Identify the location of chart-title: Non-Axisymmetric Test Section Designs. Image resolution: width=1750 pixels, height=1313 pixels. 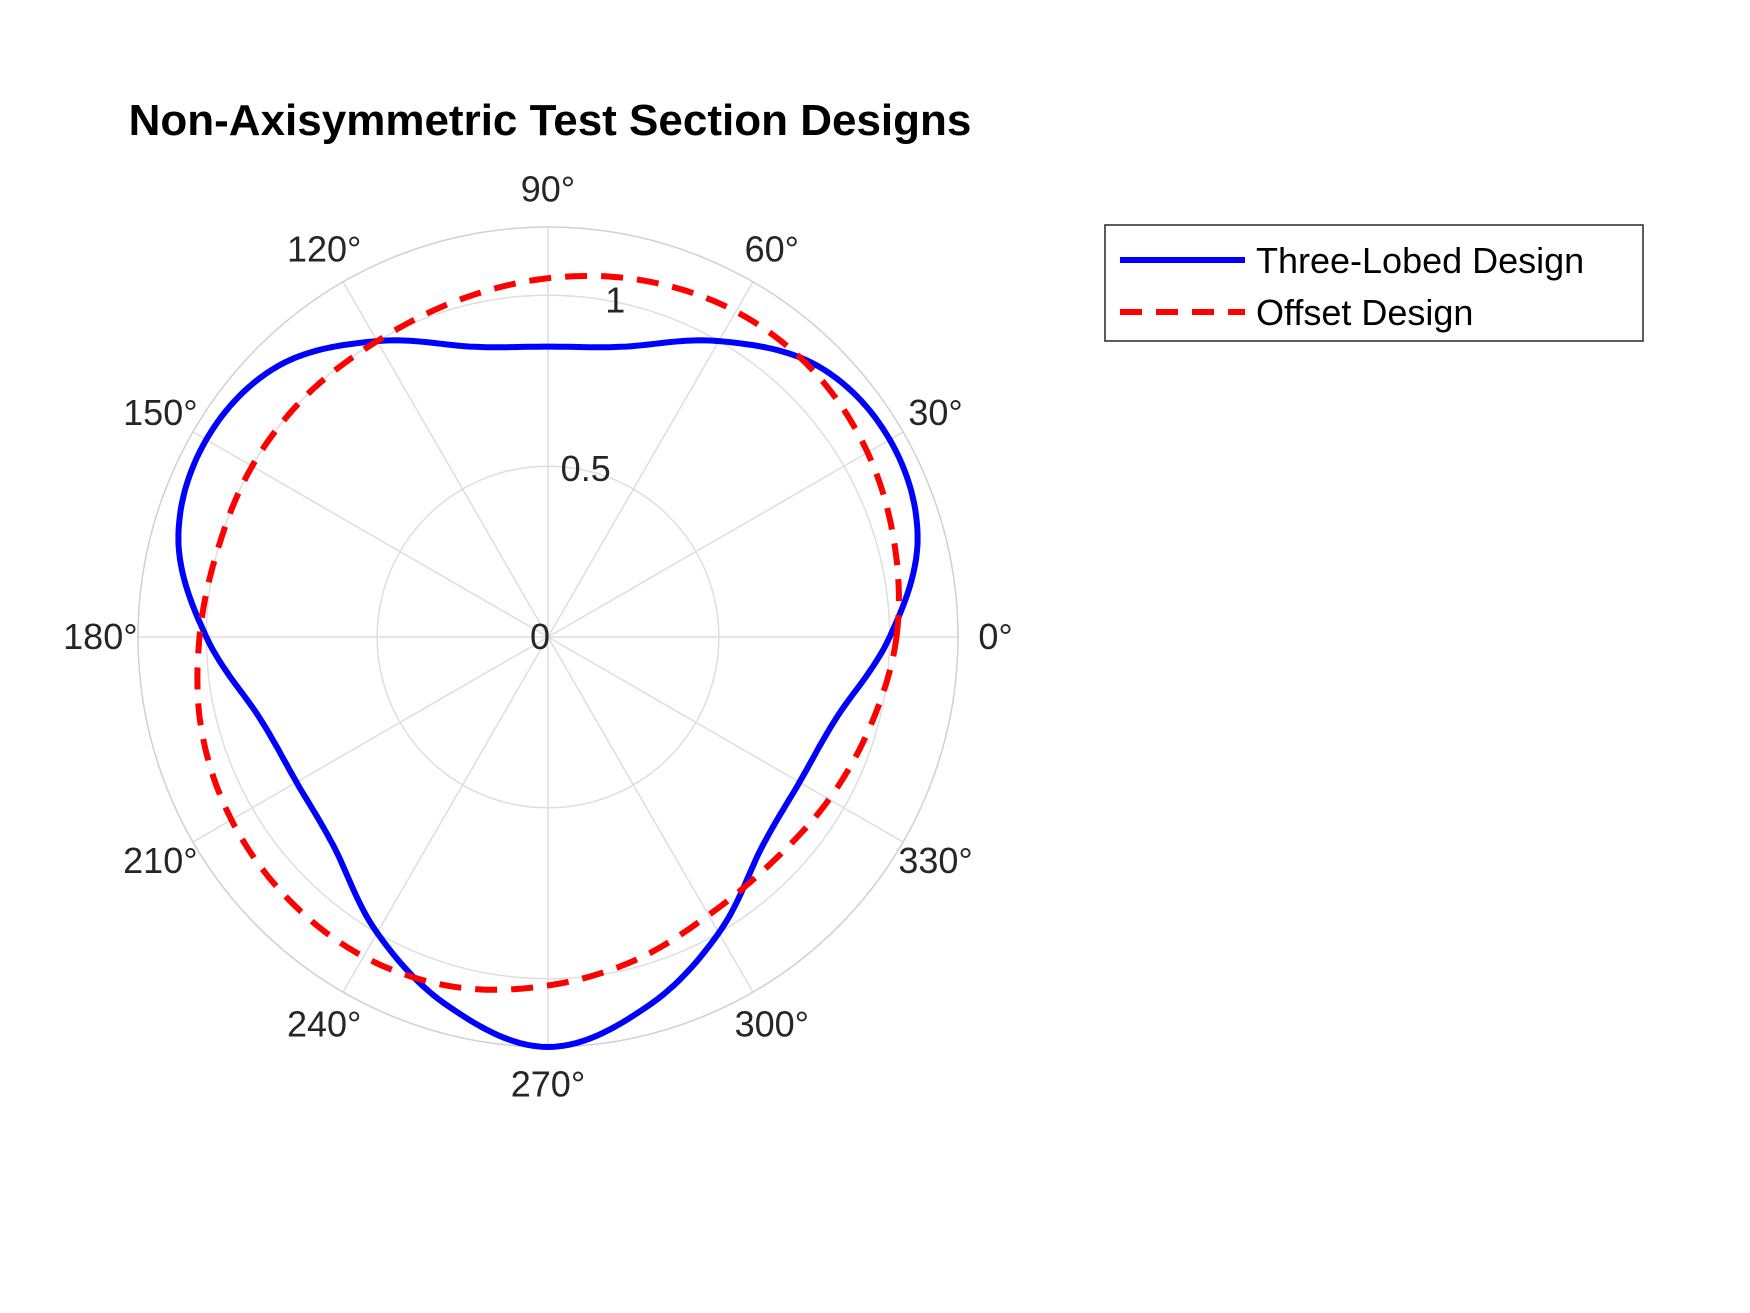
(550, 120).